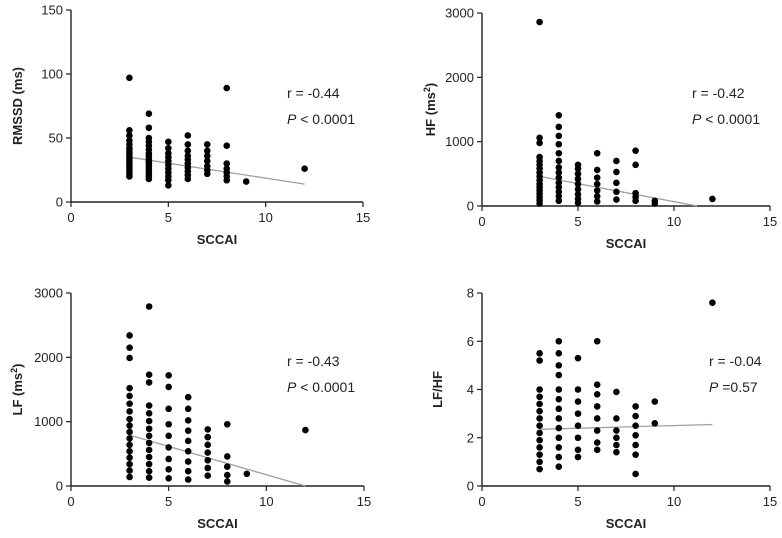  I want to click on y-axis-label-main: LF/HF, so click(437, 389).